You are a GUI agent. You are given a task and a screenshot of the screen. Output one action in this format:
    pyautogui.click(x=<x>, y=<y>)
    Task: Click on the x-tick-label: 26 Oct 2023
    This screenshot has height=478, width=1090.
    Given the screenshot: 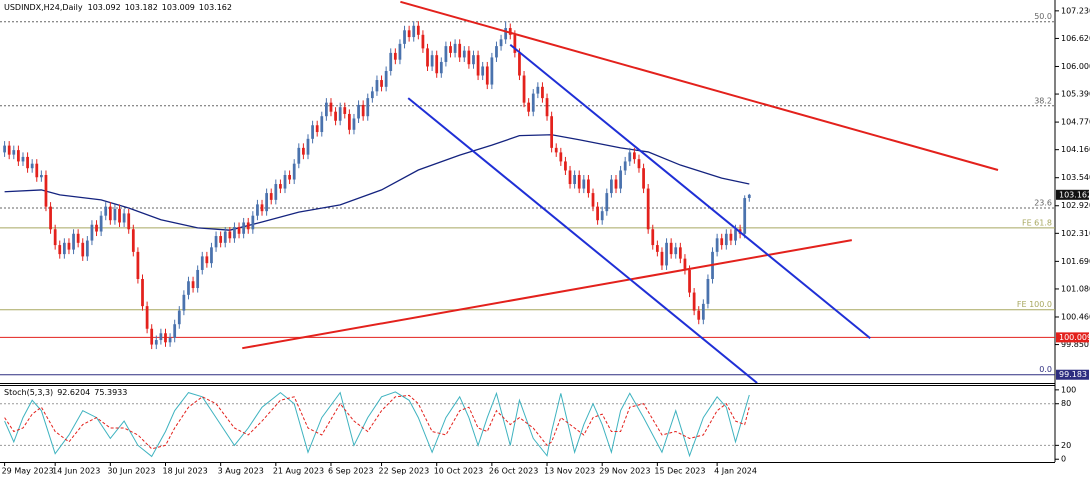 What is the action you would take?
    pyautogui.click(x=513, y=471)
    